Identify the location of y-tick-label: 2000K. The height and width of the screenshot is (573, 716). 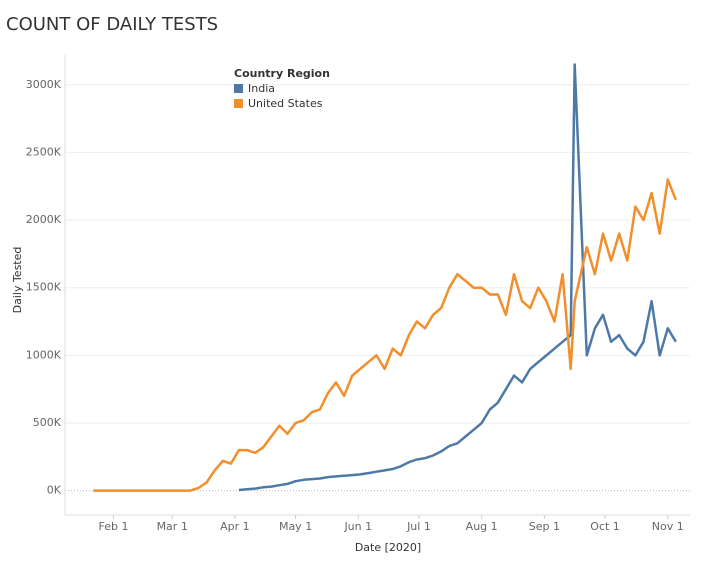
(44, 219).